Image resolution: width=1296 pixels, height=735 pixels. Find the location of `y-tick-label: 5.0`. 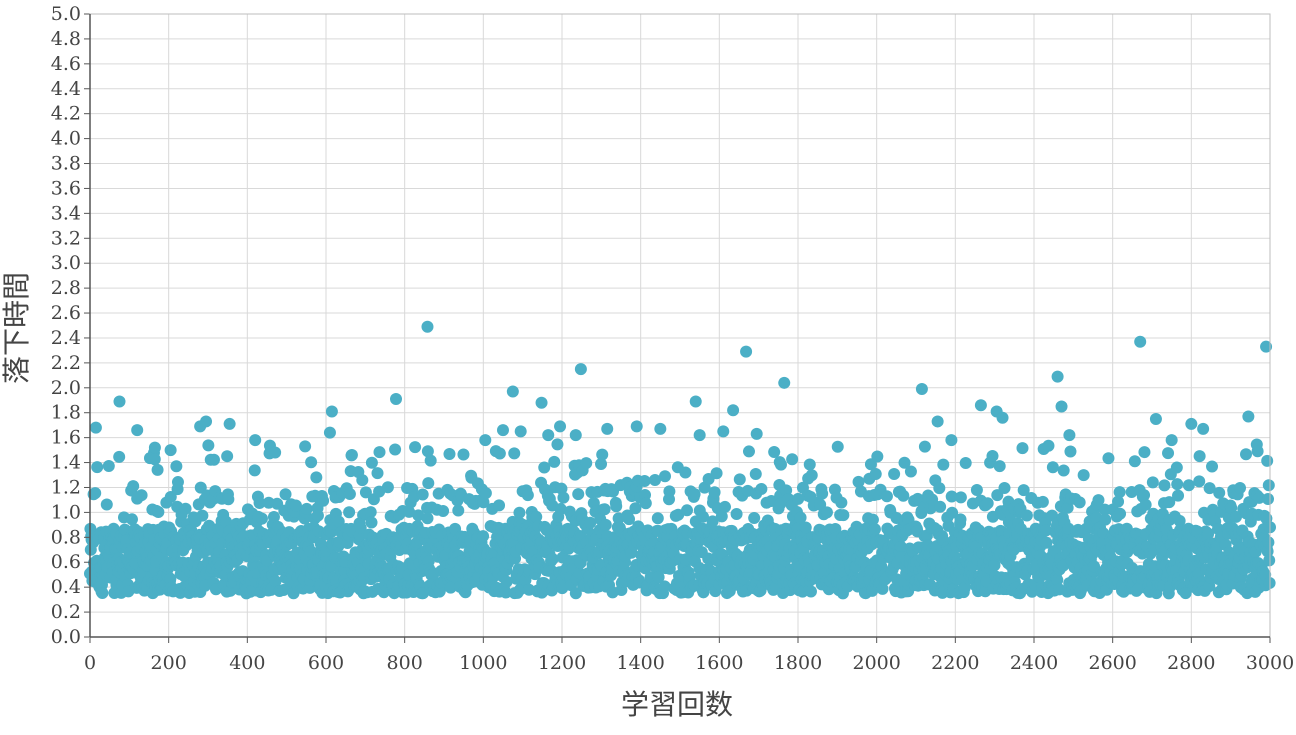

y-tick-label: 5.0 is located at coordinates (66, 14).